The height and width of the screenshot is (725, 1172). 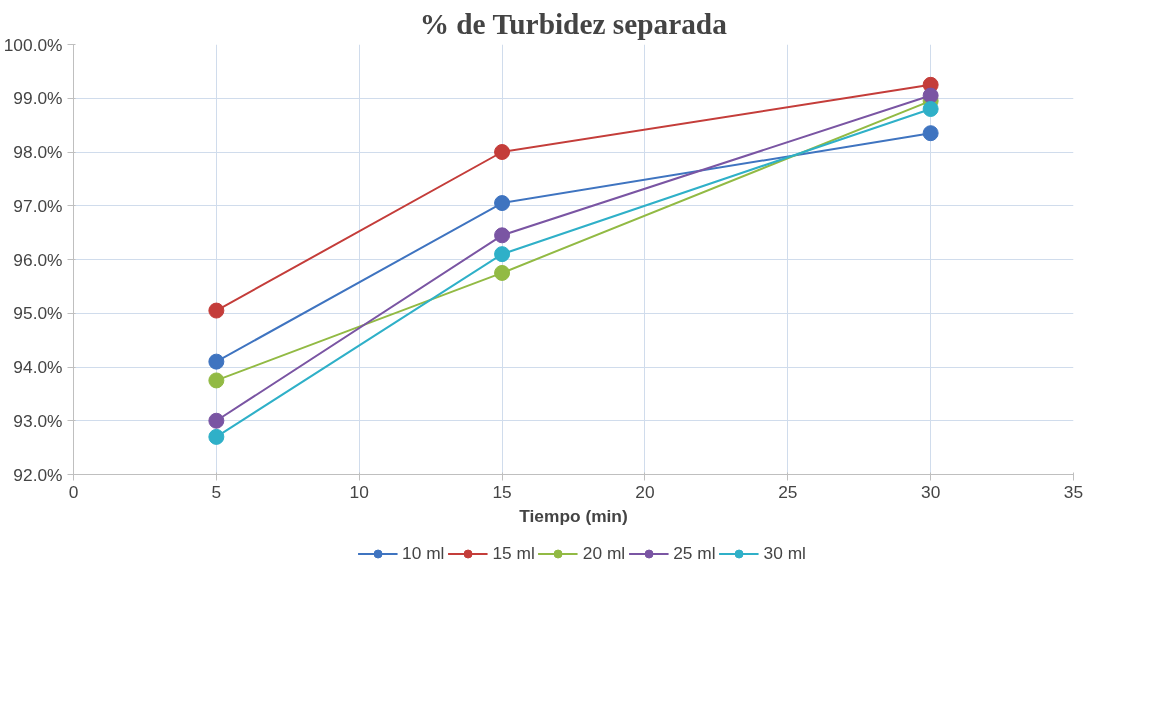 What do you see at coordinates (784, 553) in the screenshot?
I see `legend-label: 30 ml` at bounding box center [784, 553].